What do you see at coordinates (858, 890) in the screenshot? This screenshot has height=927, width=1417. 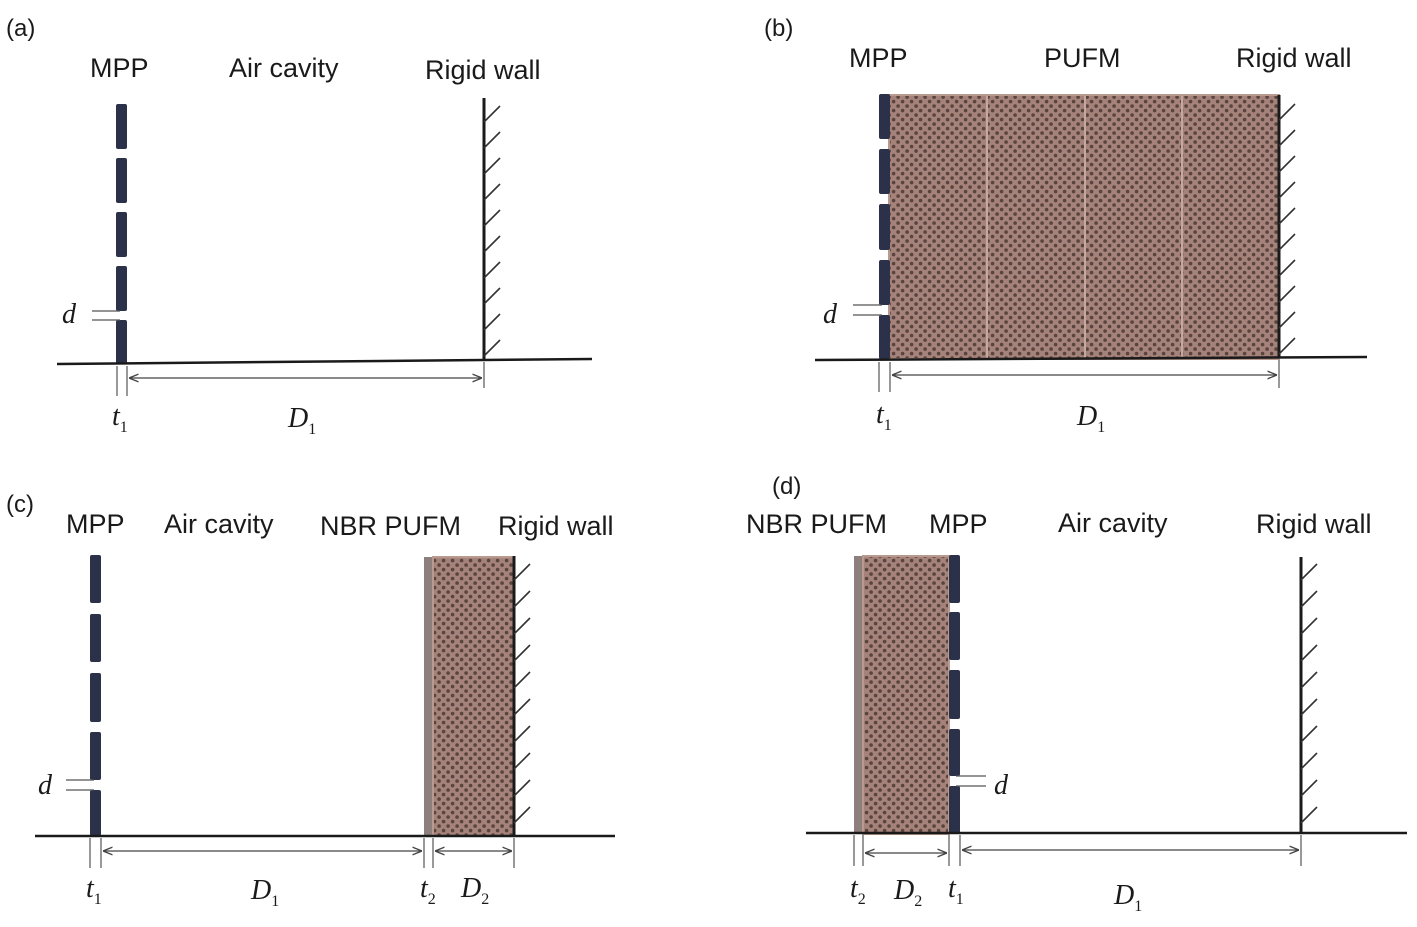 I see `panel-d-t2-label: t2` at bounding box center [858, 890].